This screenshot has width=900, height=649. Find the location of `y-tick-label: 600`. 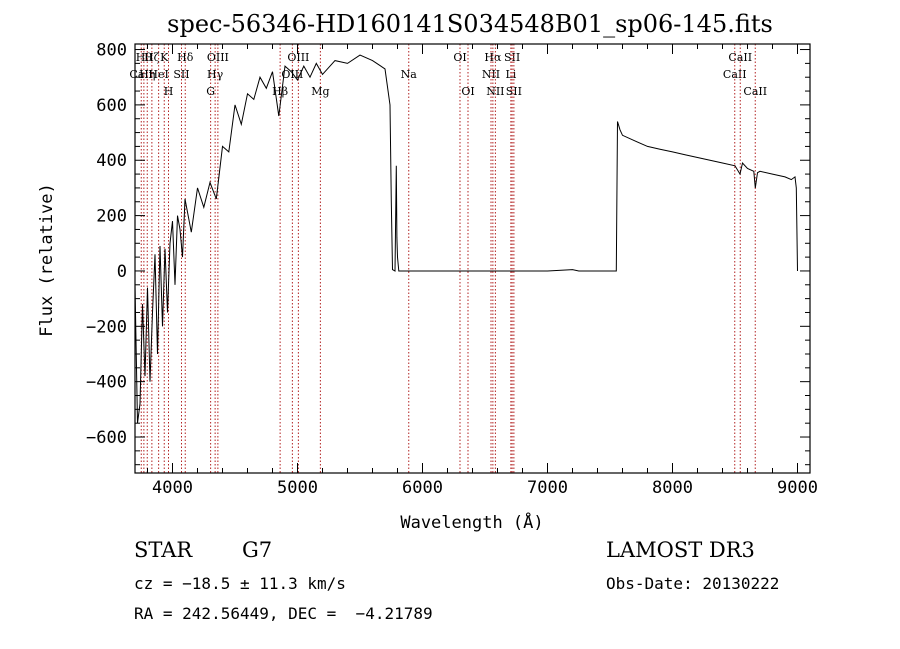

y-tick-label: 600 is located at coordinates (111, 106).